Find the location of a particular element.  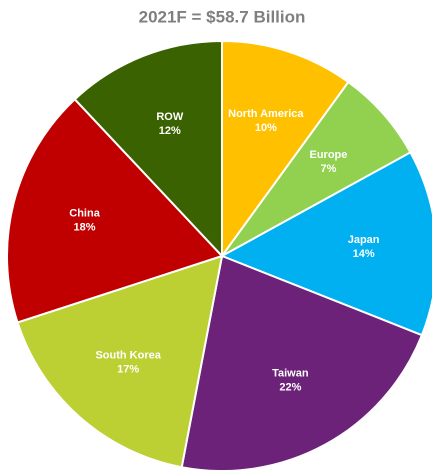

slice-value-label: 12% is located at coordinates (170, 131).